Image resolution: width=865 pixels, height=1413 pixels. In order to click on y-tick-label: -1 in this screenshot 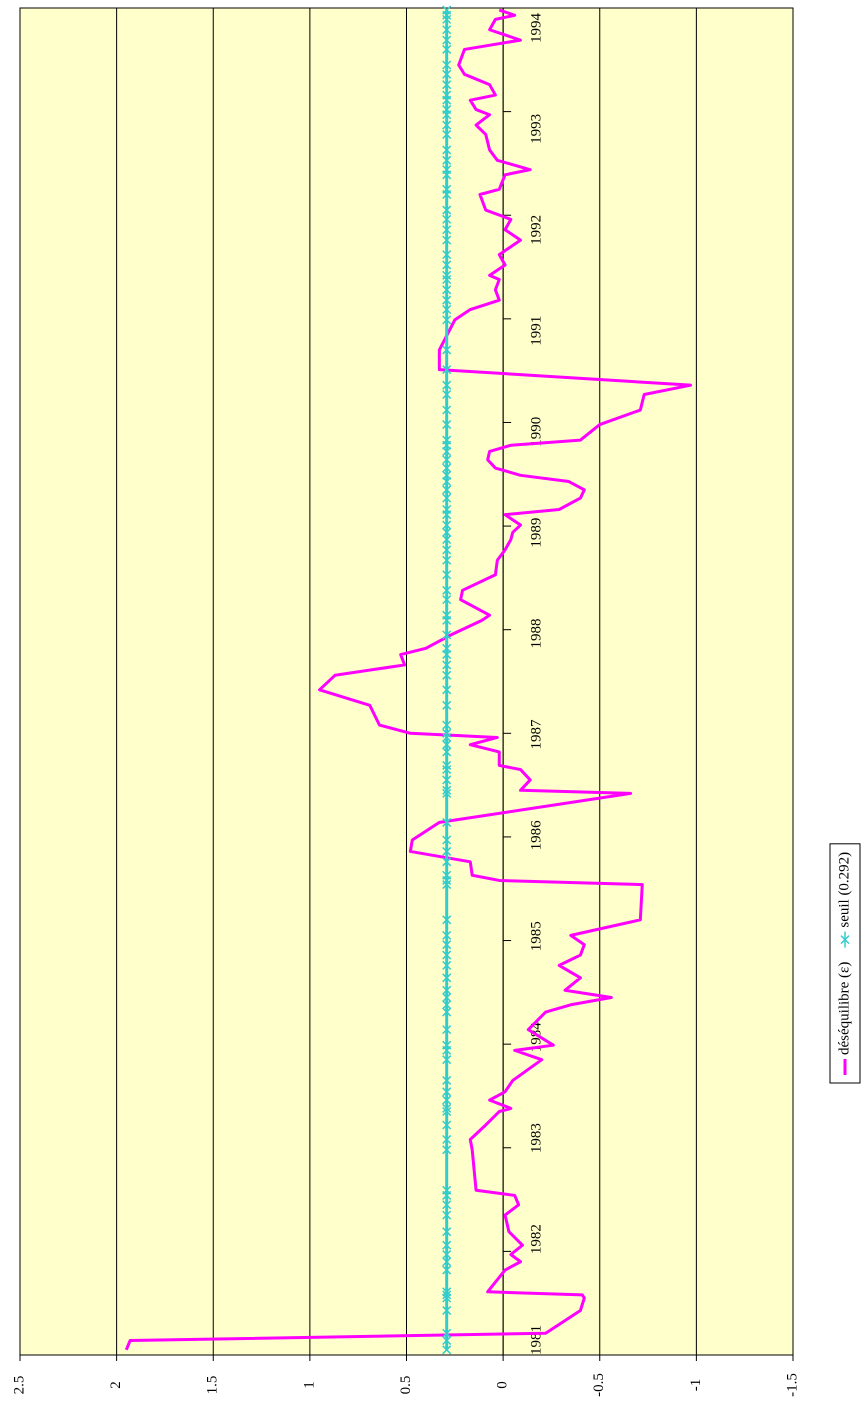, I will do `click(696, 1385)`.